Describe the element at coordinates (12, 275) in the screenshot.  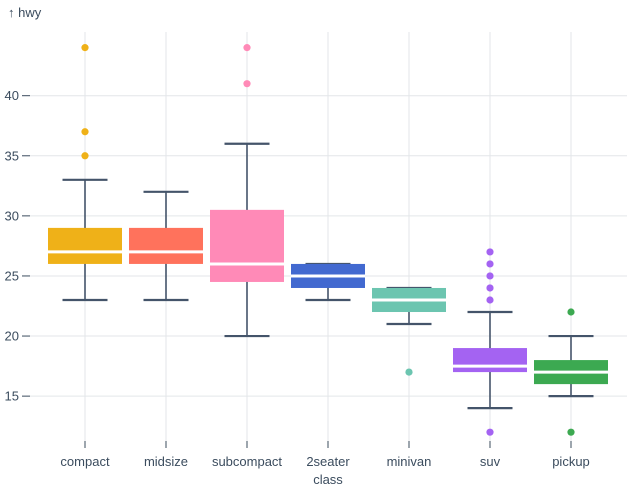
I see `y-tick-label: 25` at that location.